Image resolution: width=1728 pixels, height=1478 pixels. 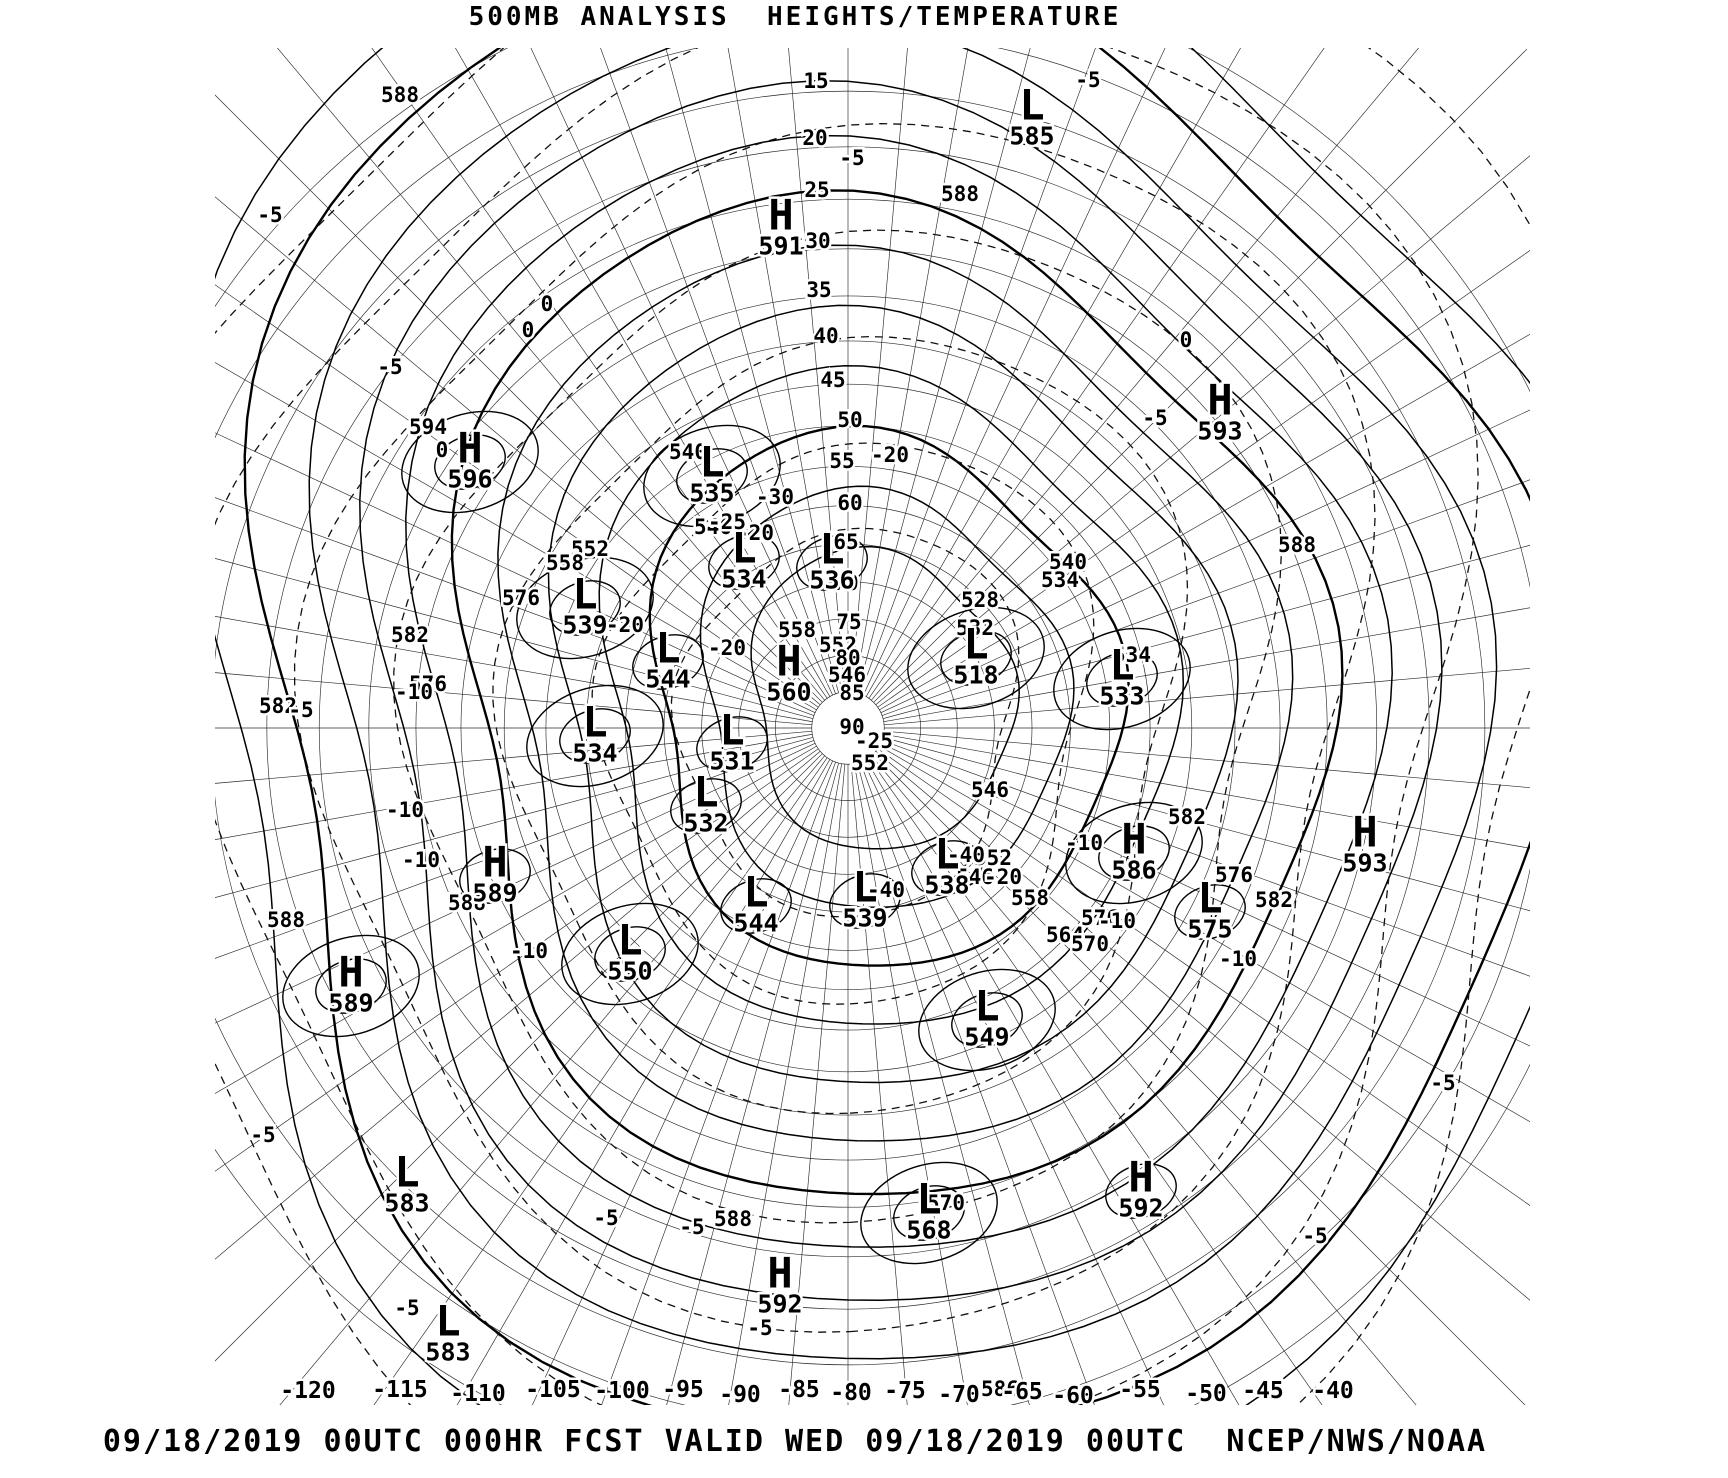 I want to click on lon-label: -105, so click(x=552, y=1390).